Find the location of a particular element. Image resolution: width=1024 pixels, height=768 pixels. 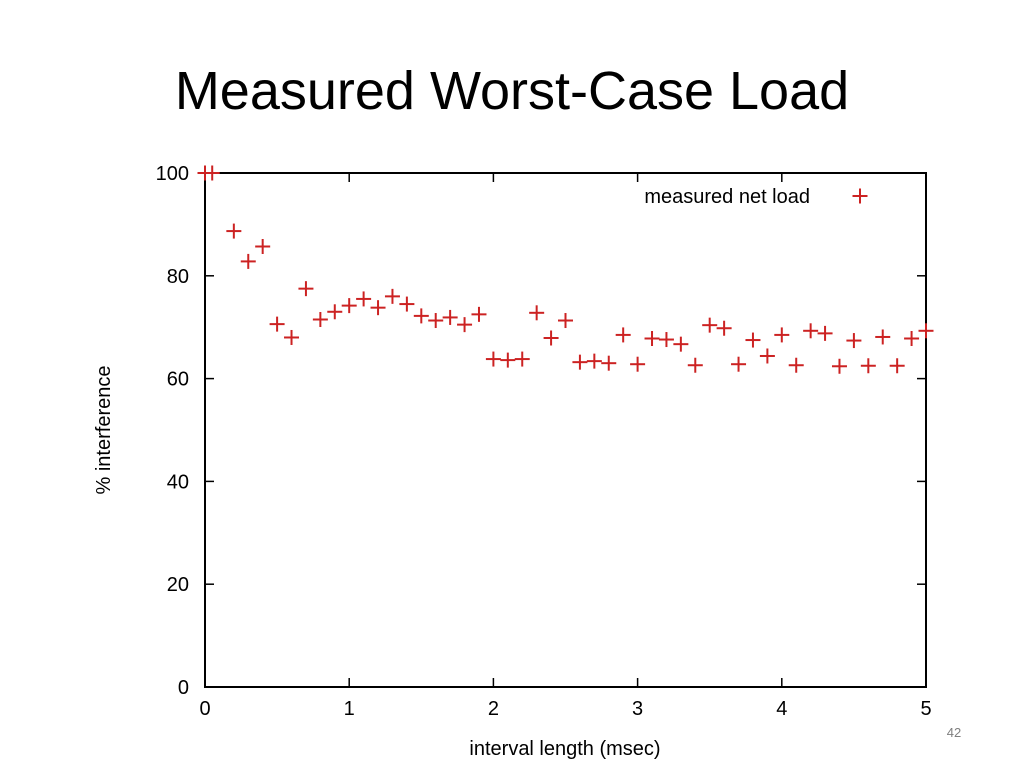

page-number: 42 is located at coordinates (954, 732).